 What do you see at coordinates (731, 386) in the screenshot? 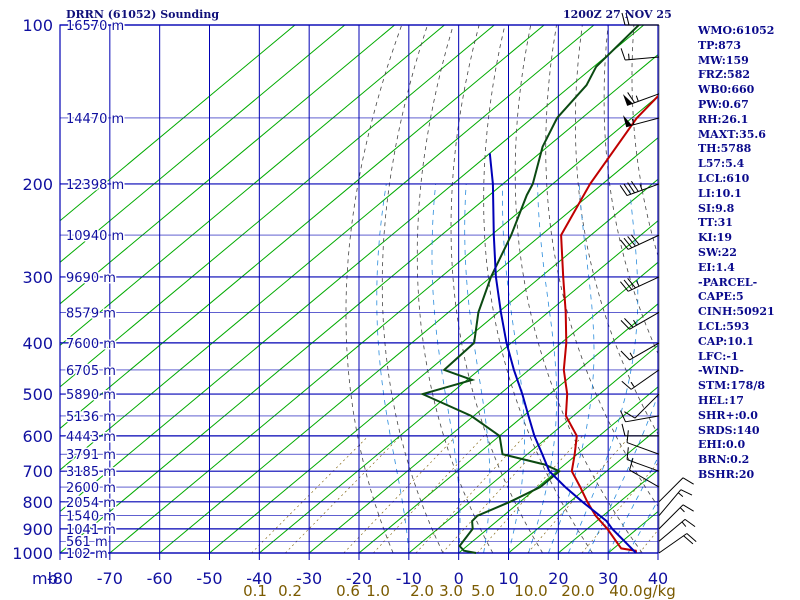
I see `index-value: STM:178/8` at bounding box center [731, 386].